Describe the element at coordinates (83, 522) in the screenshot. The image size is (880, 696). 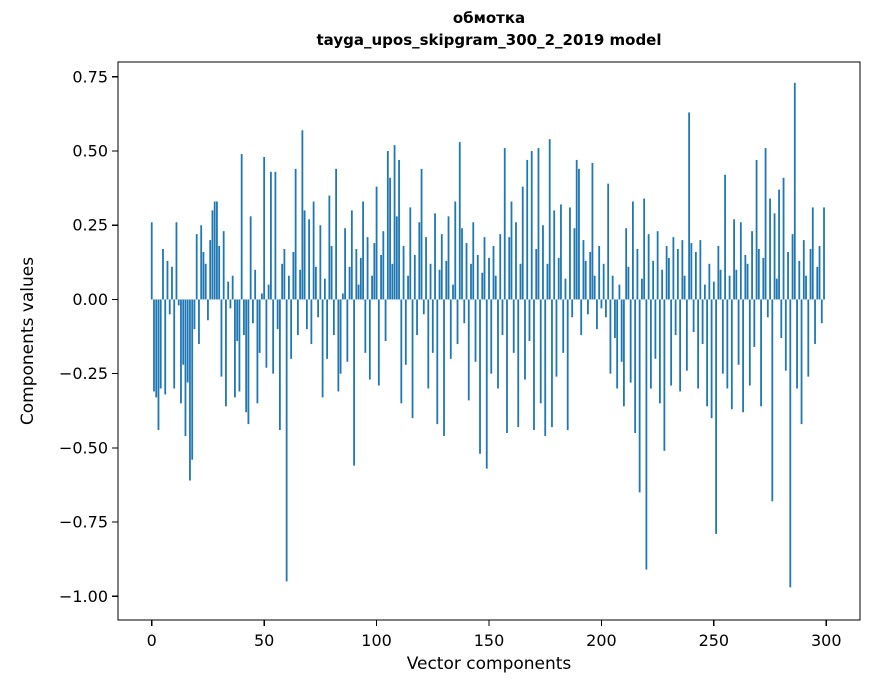
I see `y-tick-label: −0.75` at that location.